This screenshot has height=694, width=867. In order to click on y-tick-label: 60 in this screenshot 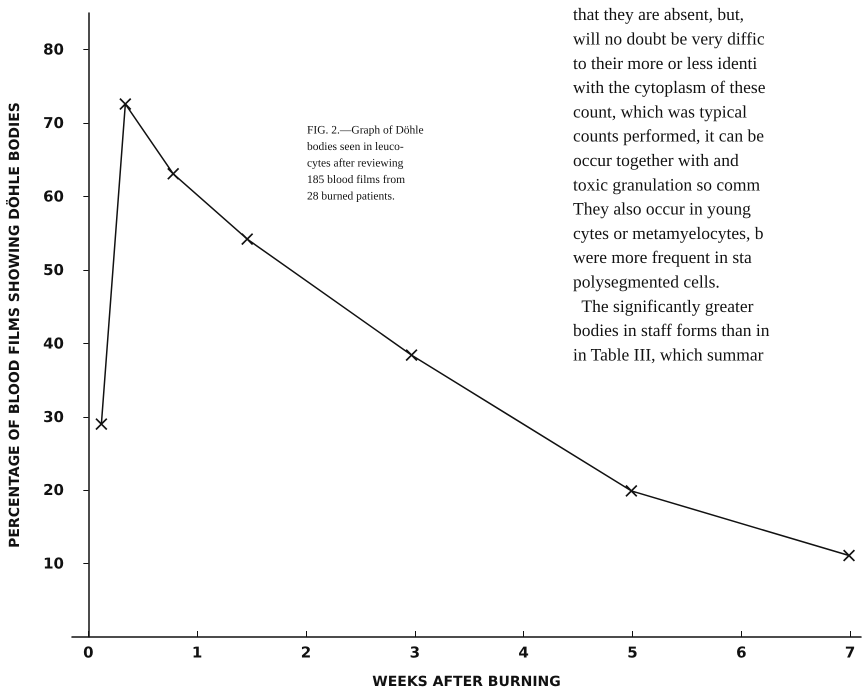, I will do `click(53, 197)`.